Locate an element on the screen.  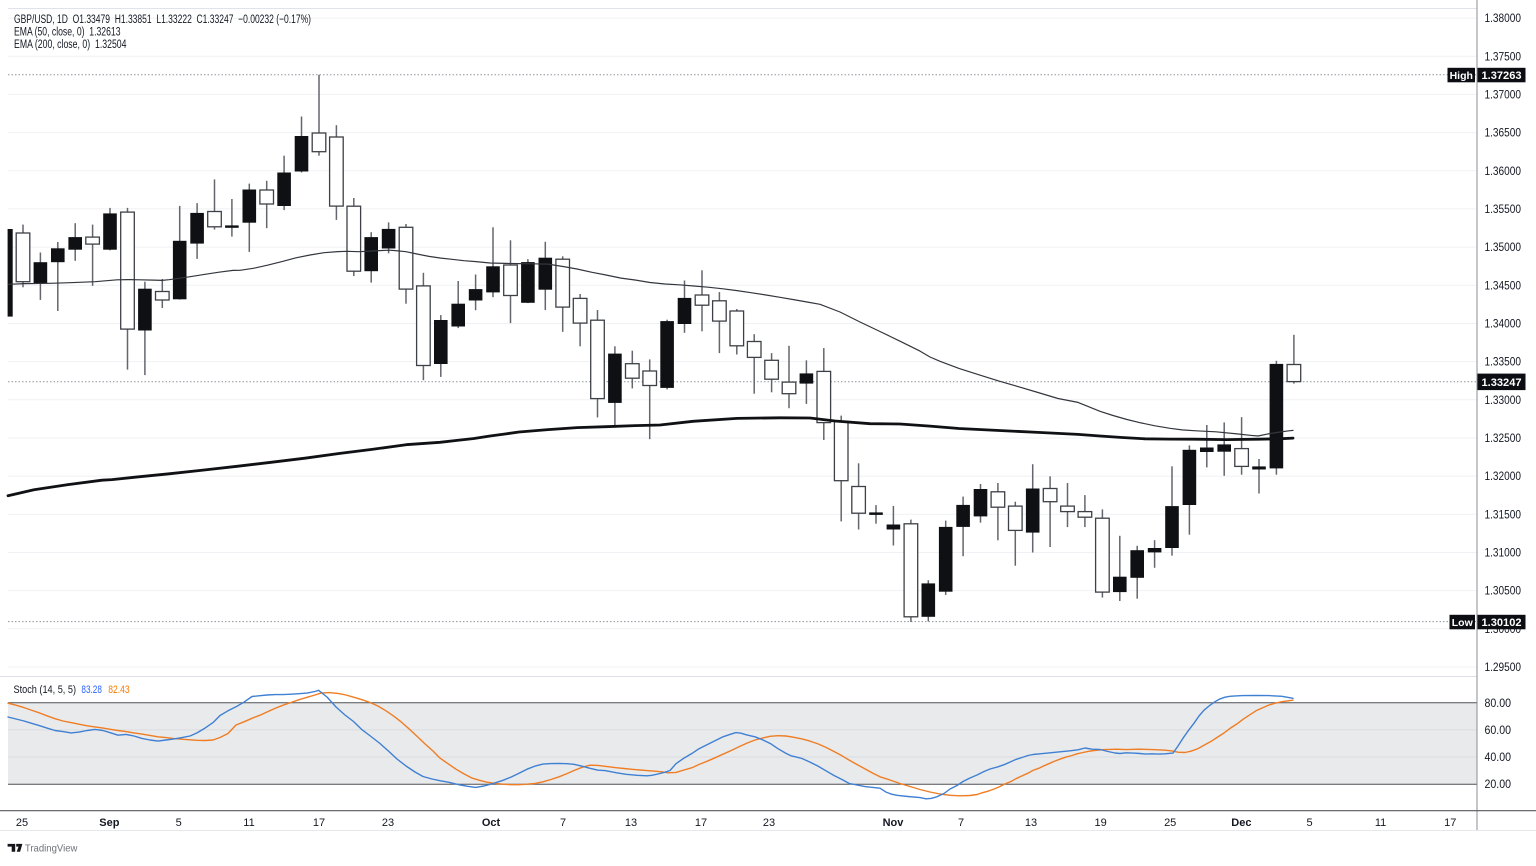
svg-text: 1.30102 is located at coordinates (1502, 623).